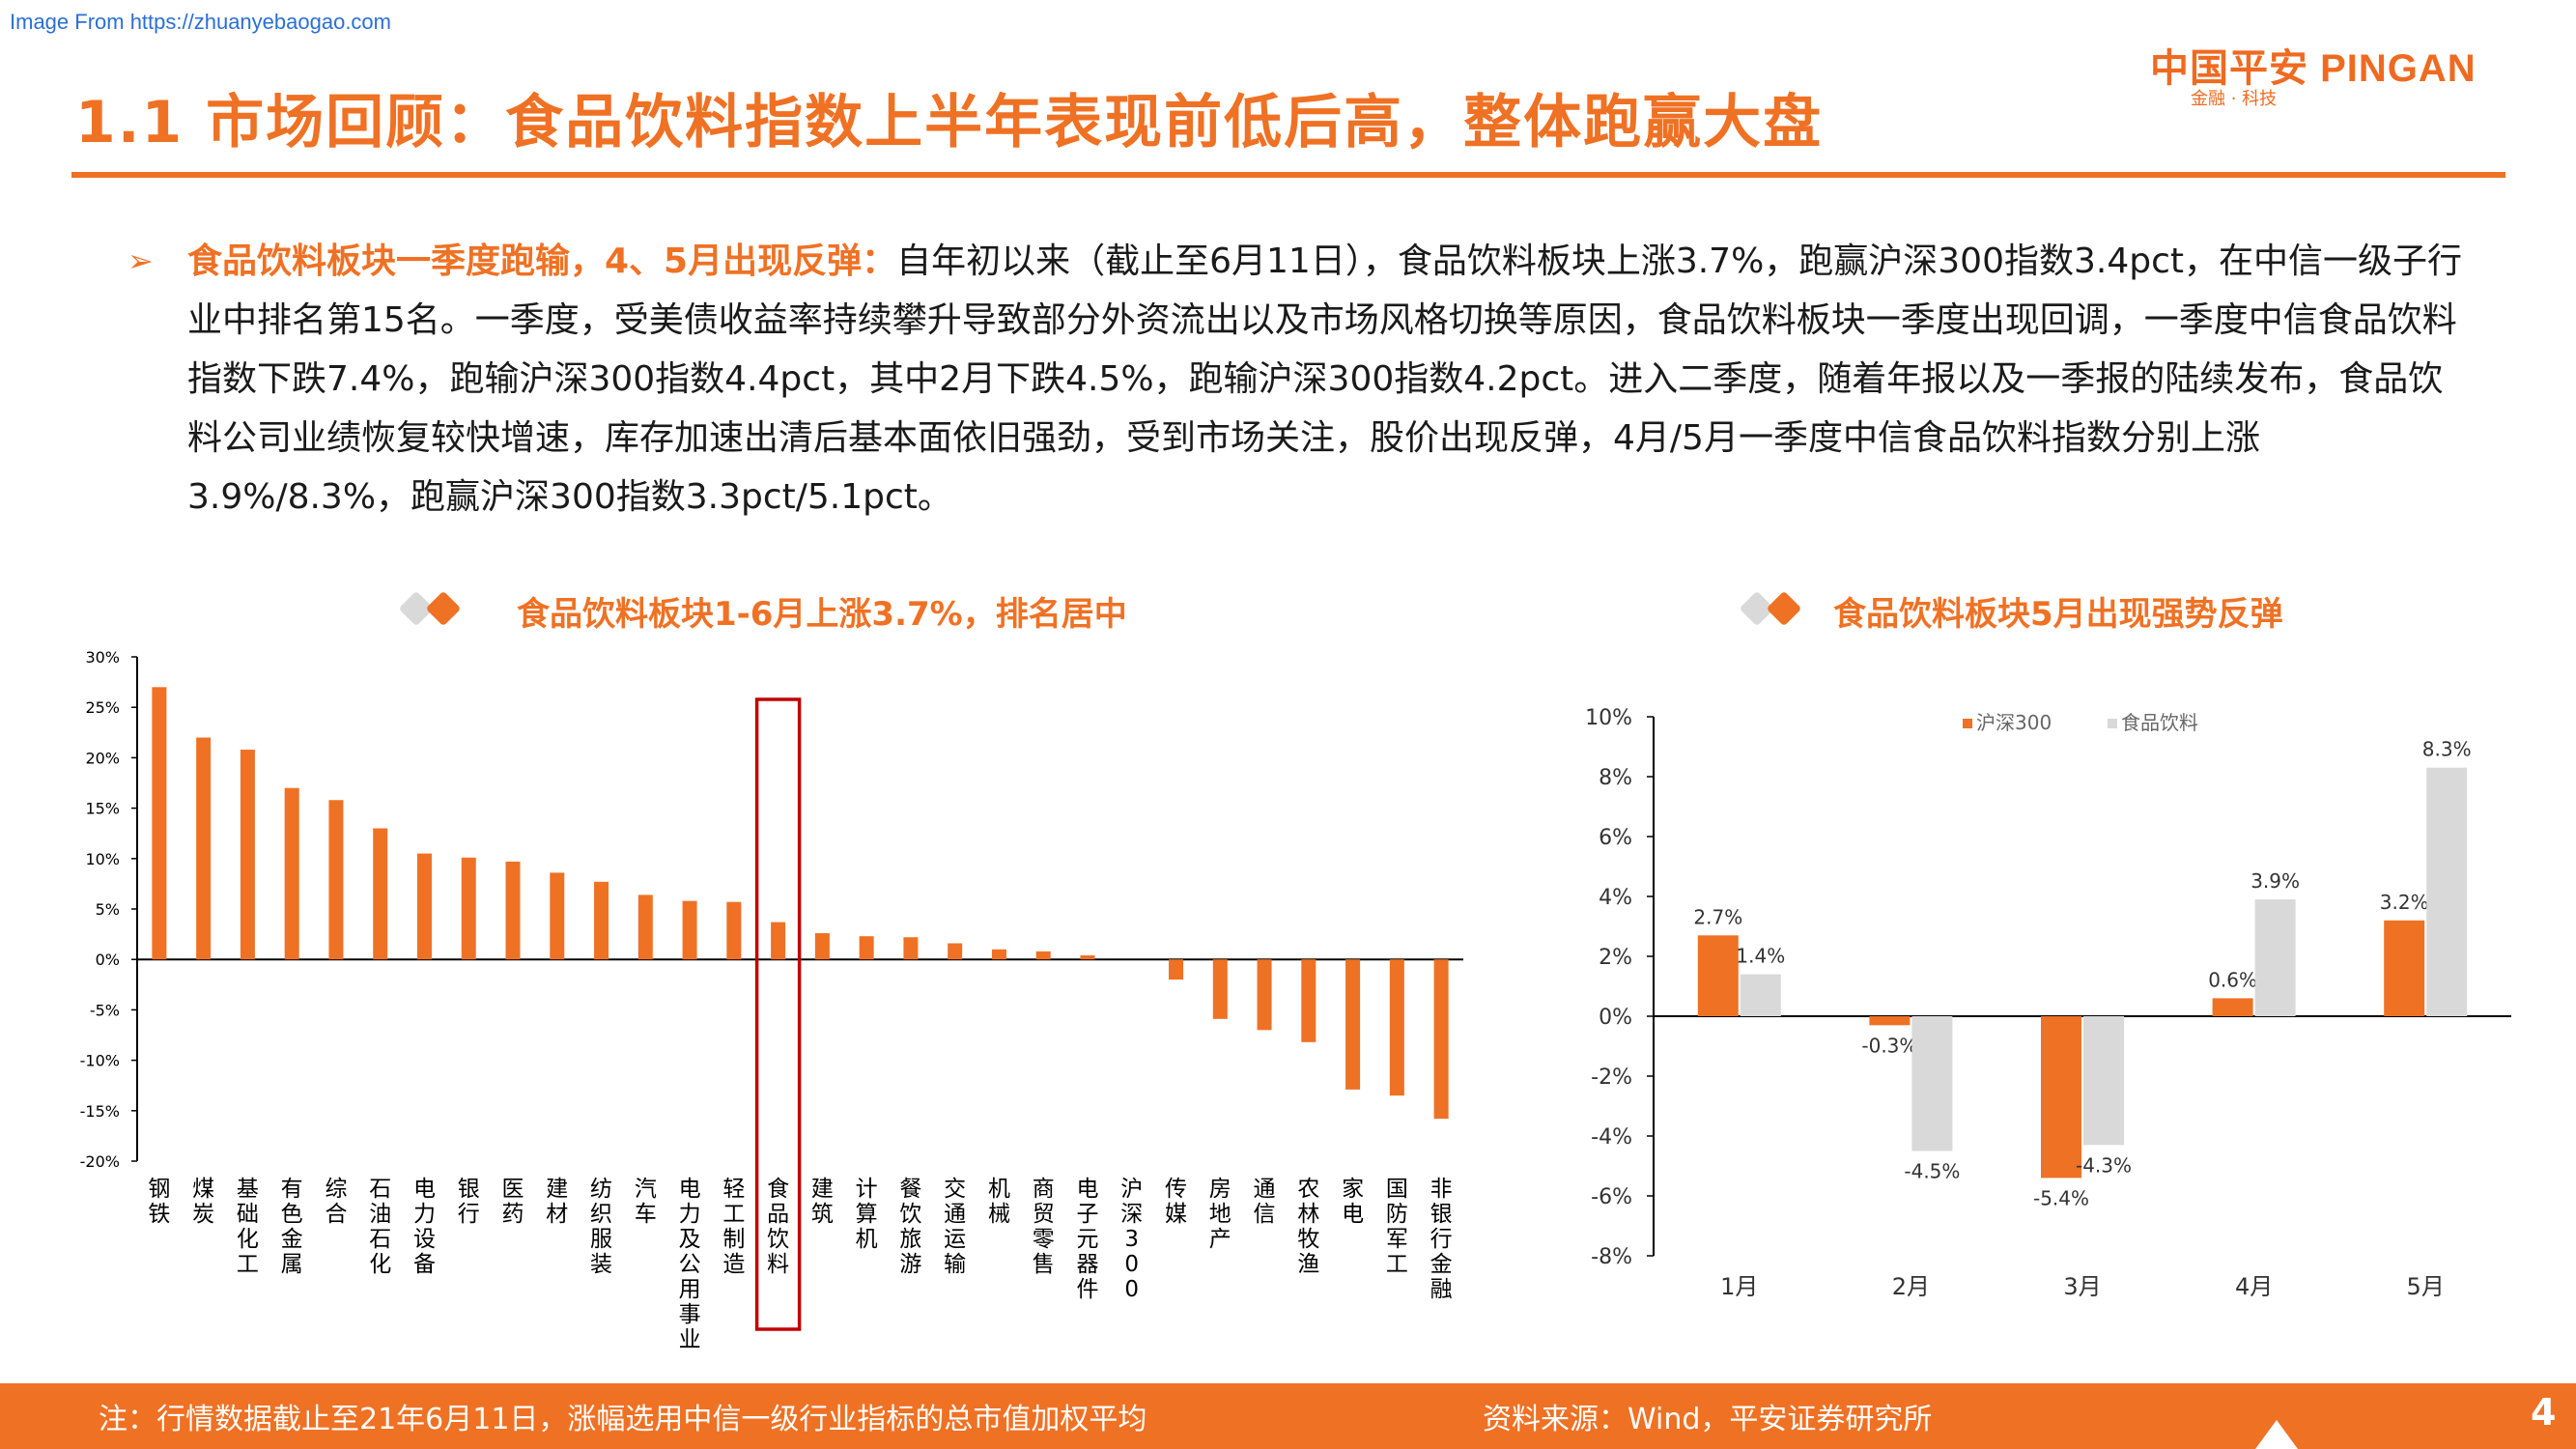 The width and height of the screenshot is (2576, 1449). I want to click on y-tick-label: -10%, so click(100, 1061).